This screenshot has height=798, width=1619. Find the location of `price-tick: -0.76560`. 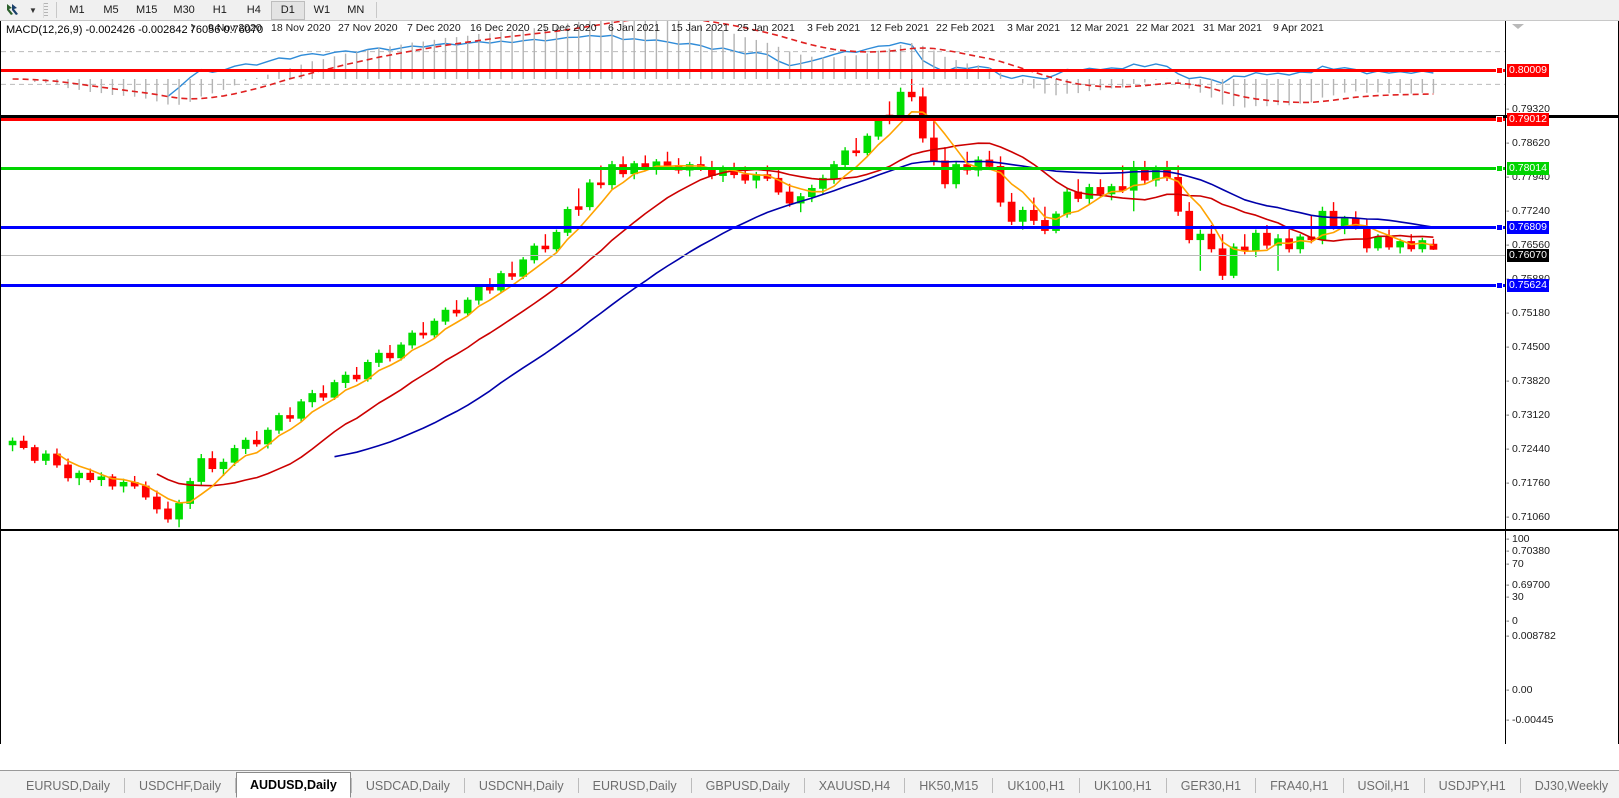

price-tick: -0.76560 is located at coordinates (1562, 245).